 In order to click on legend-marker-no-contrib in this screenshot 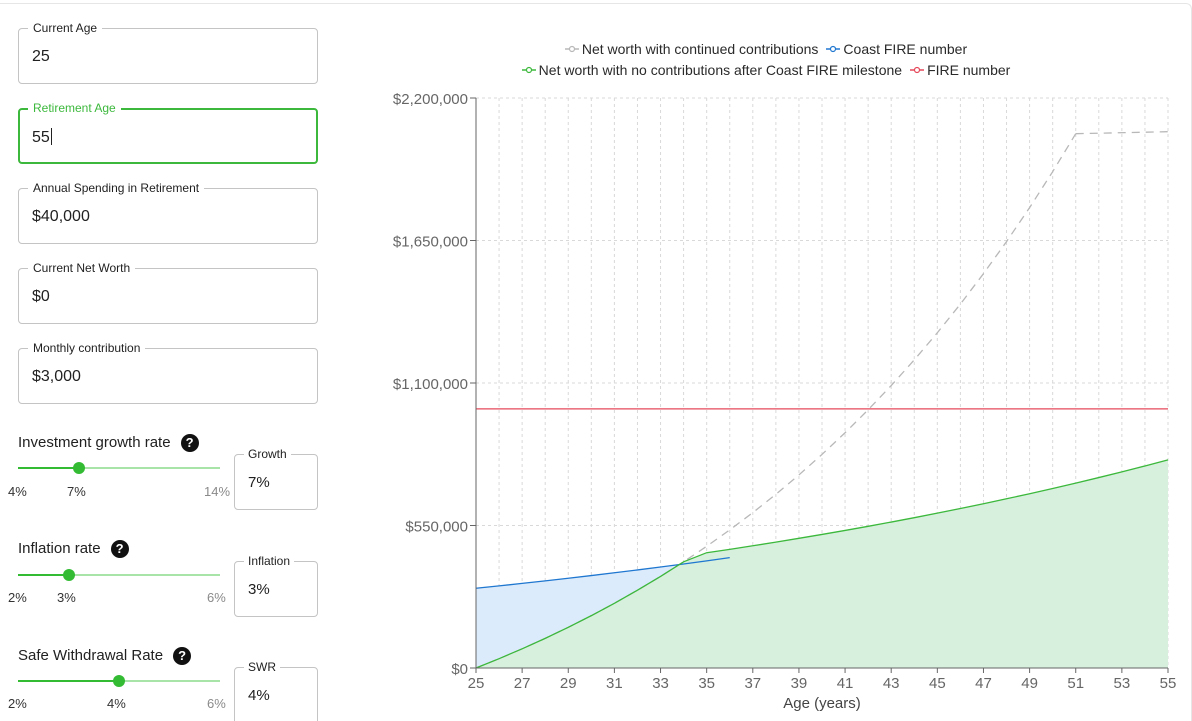, I will do `click(528, 70)`.